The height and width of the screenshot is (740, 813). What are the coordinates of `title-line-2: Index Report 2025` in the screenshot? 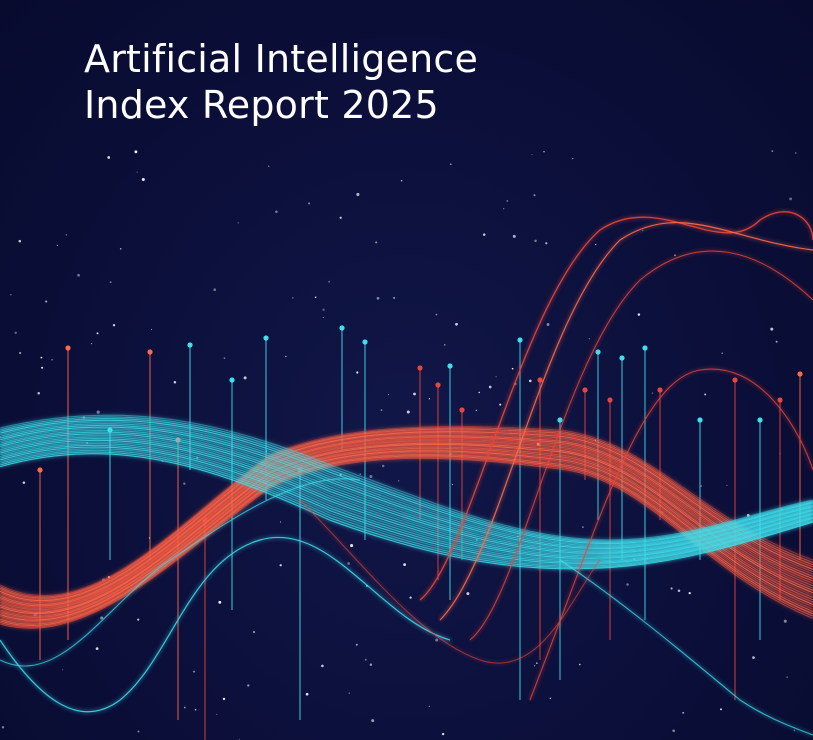 It's located at (261, 105).